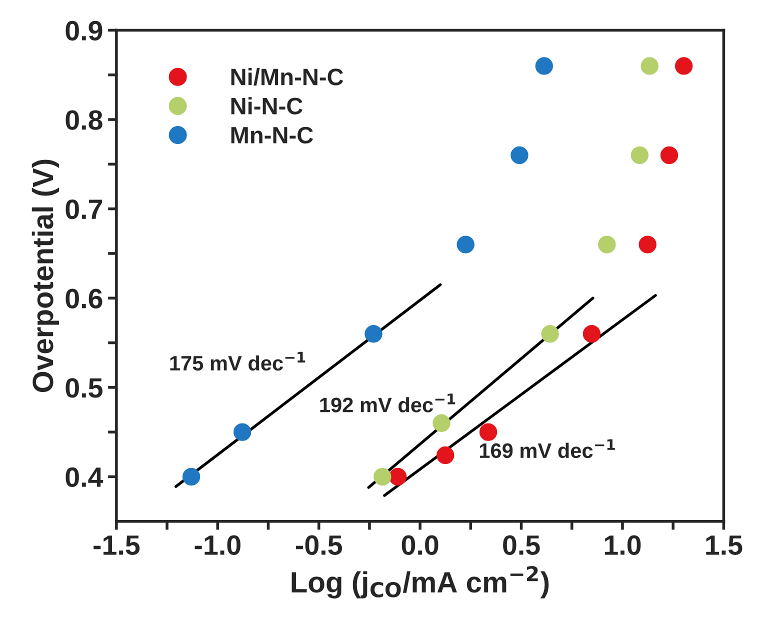 The height and width of the screenshot is (617, 761). What do you see at coordinates (84, 298) in the screenshot?
I see `y-tick-label: 0.6` at bounding box center [84, 298].